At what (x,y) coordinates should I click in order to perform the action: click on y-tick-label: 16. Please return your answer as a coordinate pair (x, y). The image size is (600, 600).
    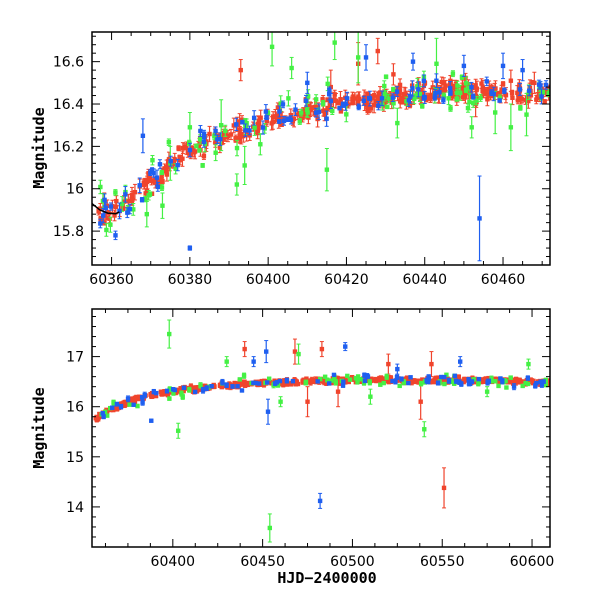
    Looking at the image, I should click on (75, 190).